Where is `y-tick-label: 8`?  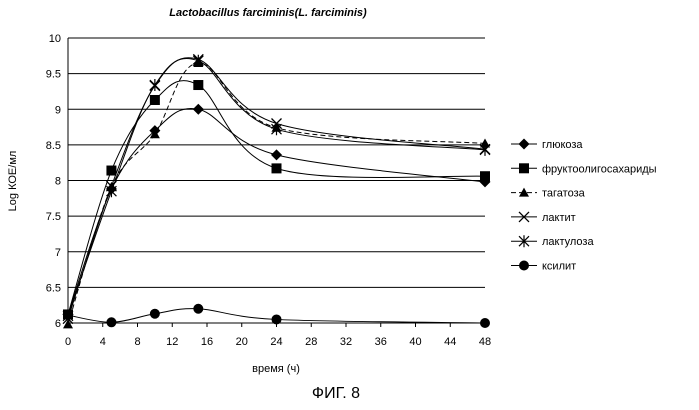
y-tick-label: 8 is located at coordinates (58, 182).